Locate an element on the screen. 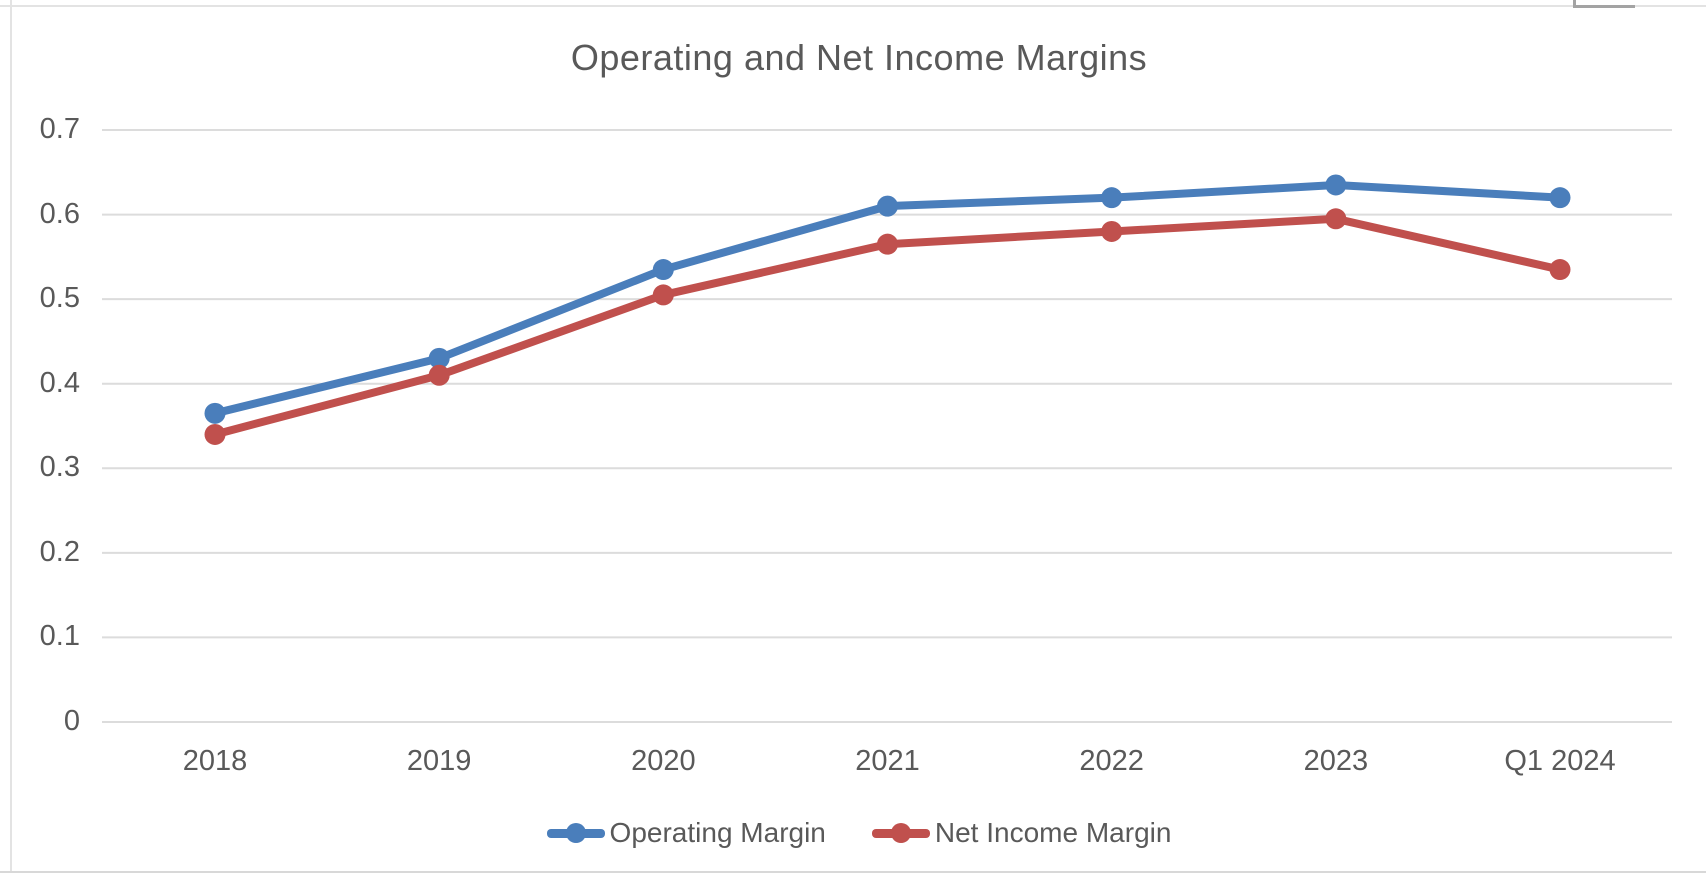 This screenshot has width=1706, height=878. data-point-operating-margin-2023 is located at coordinates (1336, 185).